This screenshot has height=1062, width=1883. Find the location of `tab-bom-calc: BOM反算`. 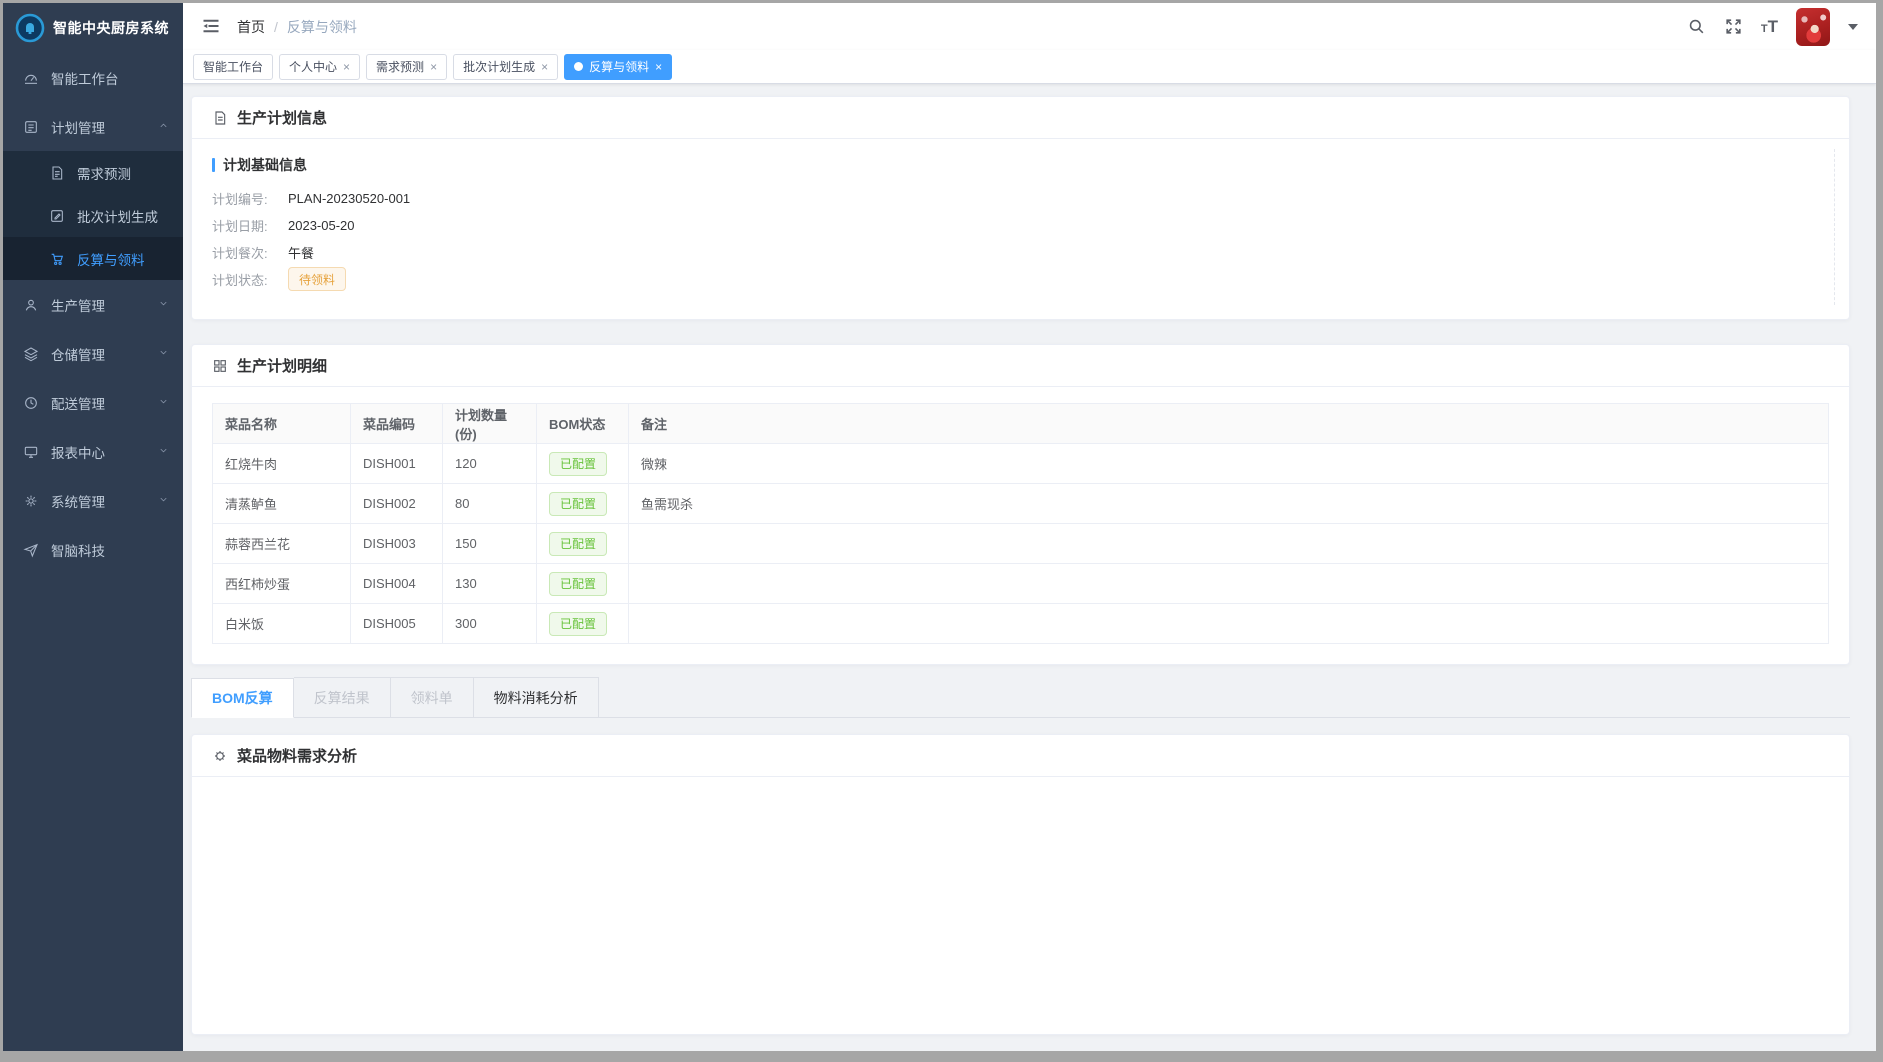

tab-bom-calc: BOM反算 is located at coordinates (242, 698).